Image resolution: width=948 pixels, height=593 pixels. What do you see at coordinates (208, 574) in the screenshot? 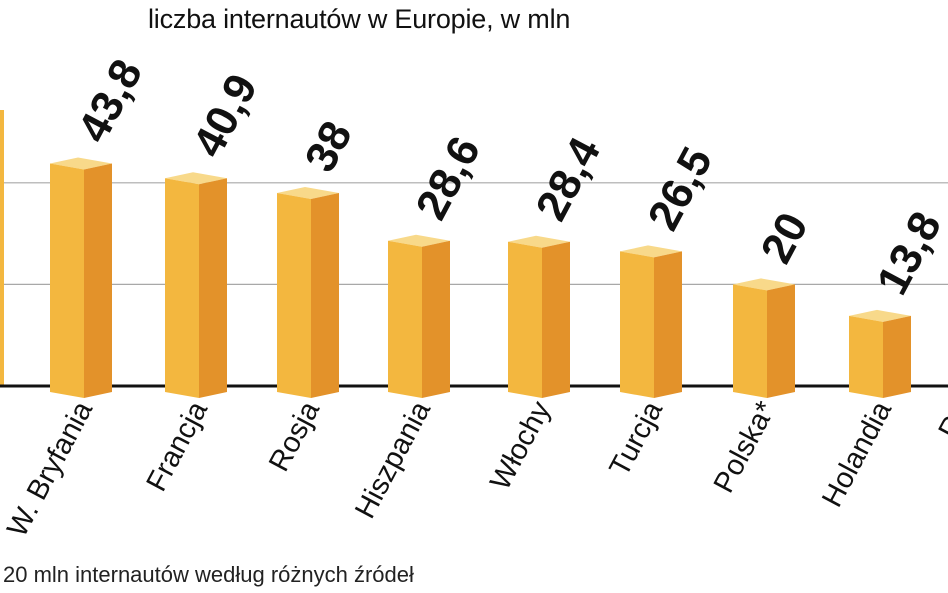
I see `chart-footnote: 20 mln internautów według różnych źródeł` at bounding box center [208, 574].